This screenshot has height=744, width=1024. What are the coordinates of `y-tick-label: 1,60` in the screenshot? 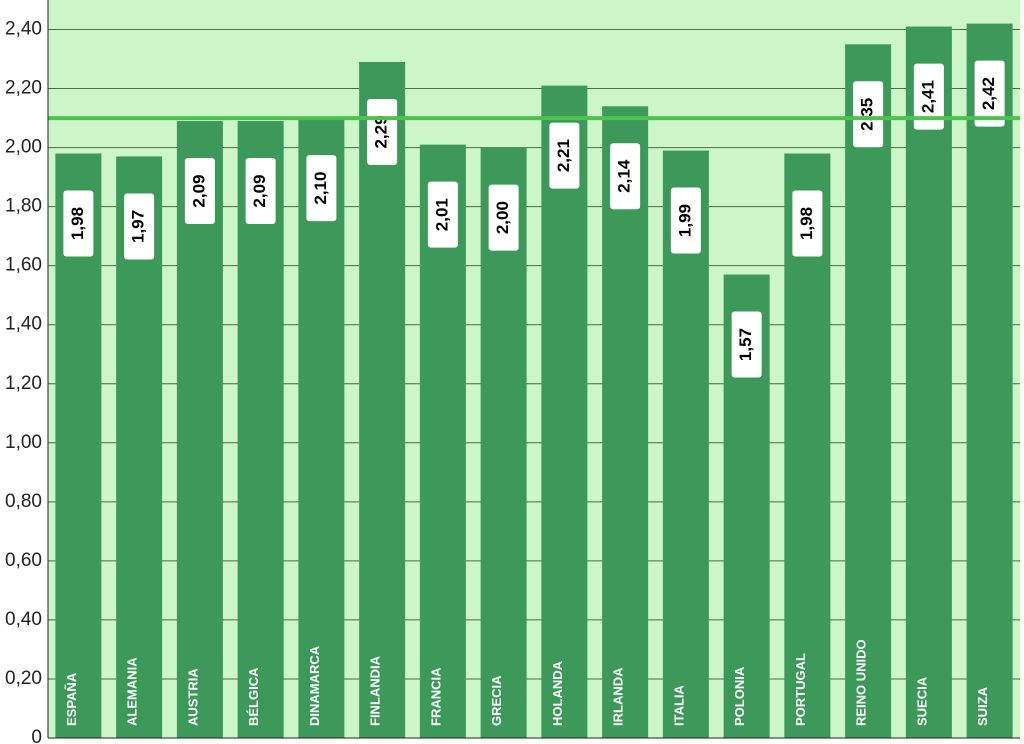 It's located at (23, 265).